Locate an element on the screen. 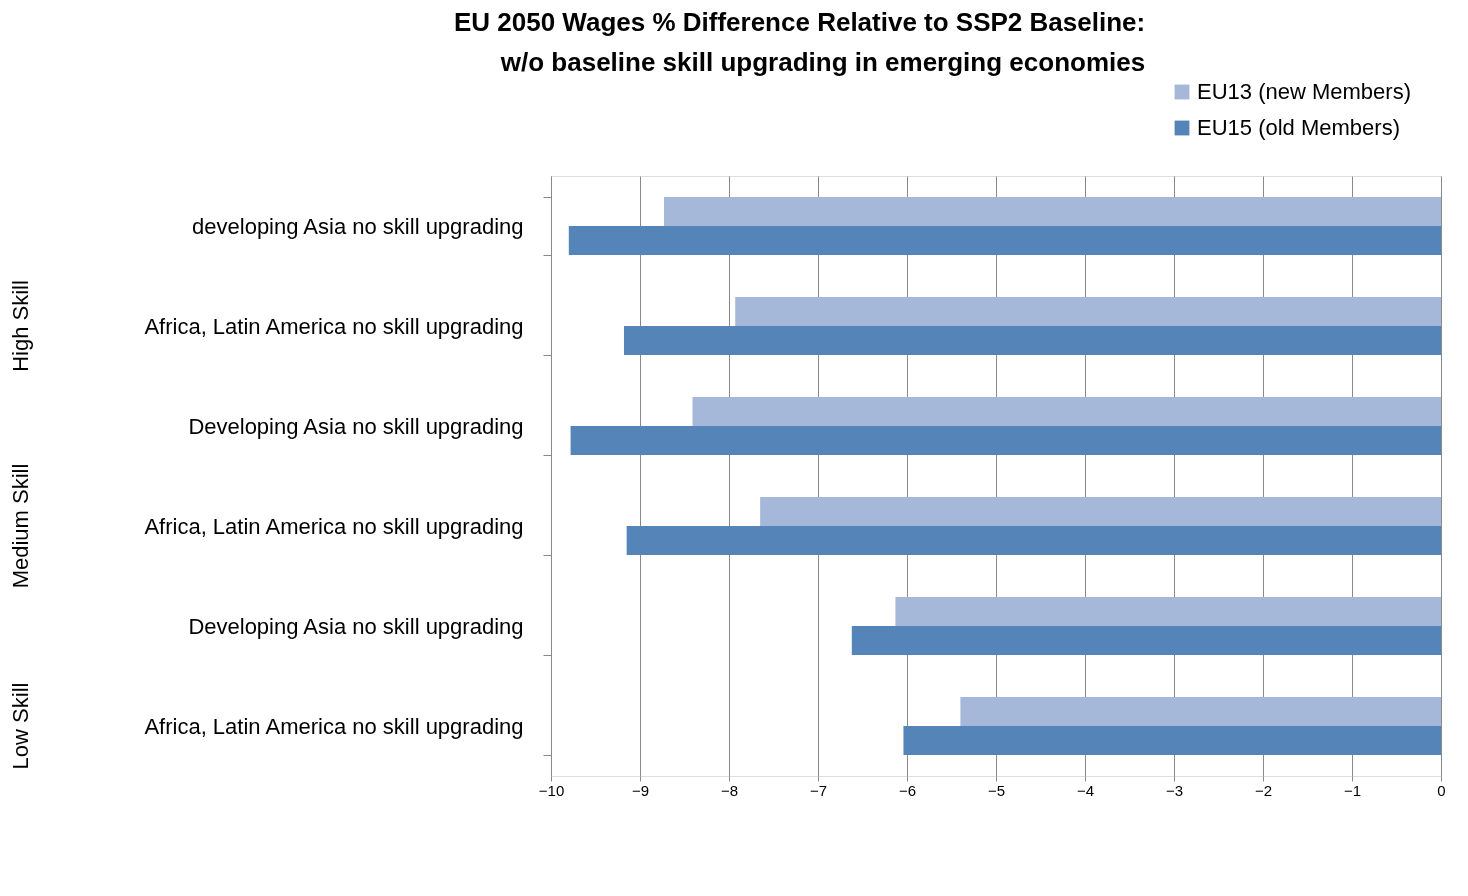 This screenshot has height=896, width=1468. legend-label: EU13 (new Members) is located at coordinates (1304, 91).